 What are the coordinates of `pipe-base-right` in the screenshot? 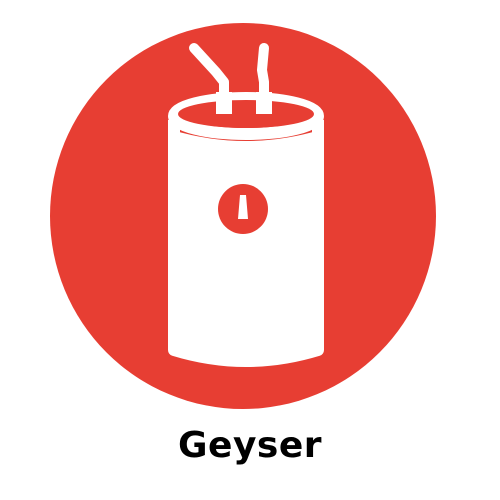 It's located at (264, 103).